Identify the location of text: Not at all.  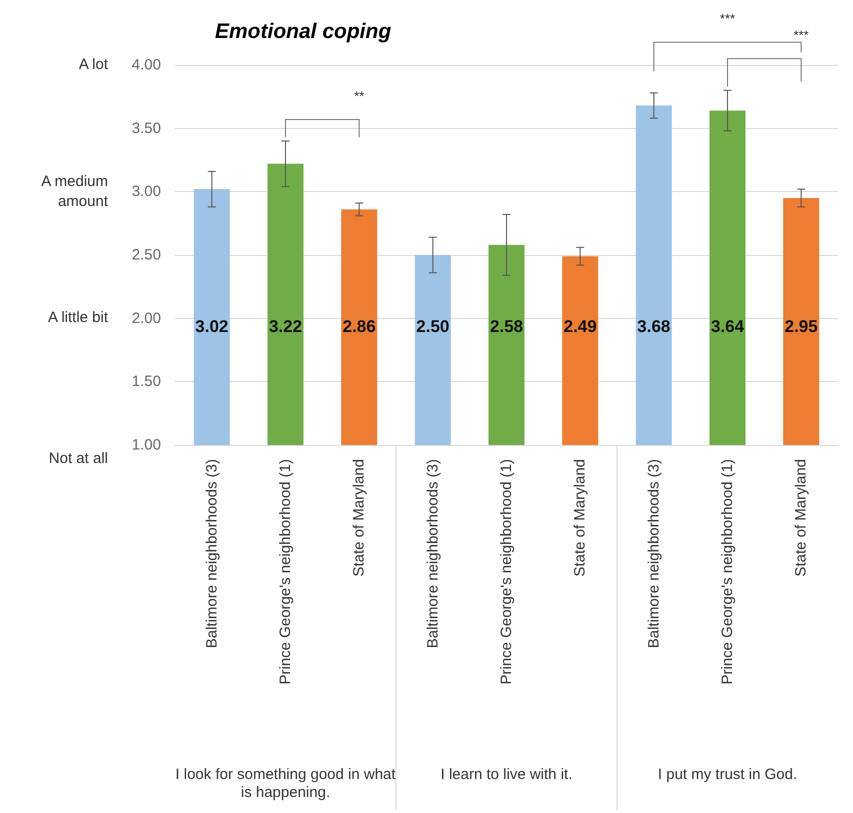
(78, 459).